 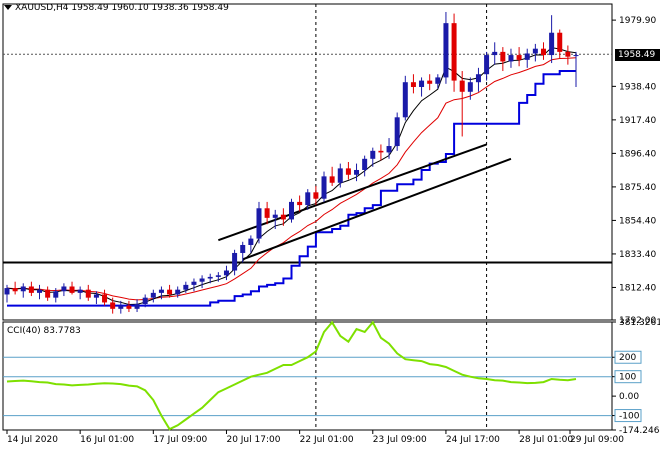 What do you see at coordinates (107, 440) in the screenshot?
I see `time-tick-label: 16 Jul 01:00` at bounding box center [107, 440].